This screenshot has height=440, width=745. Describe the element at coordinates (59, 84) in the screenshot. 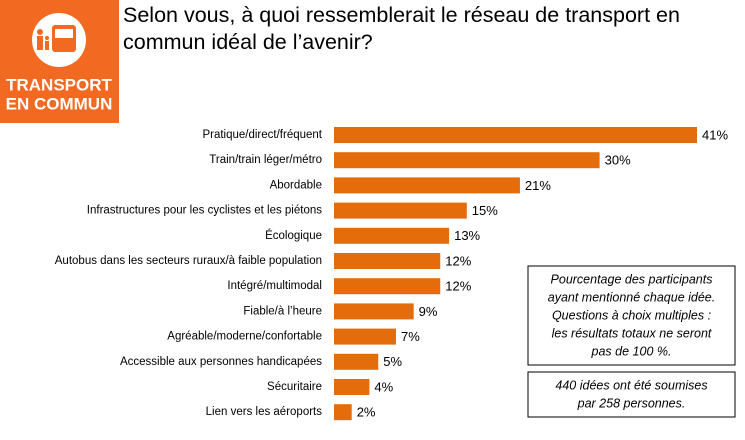

I see `logo-text: TRANSPORT` at that location.